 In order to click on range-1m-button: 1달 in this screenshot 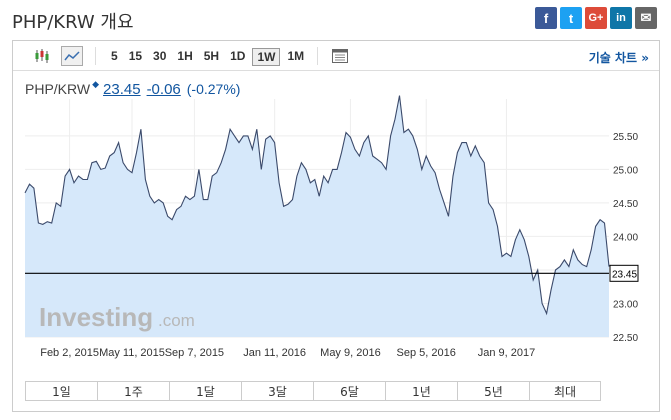, I will do `click(205, 391)`.